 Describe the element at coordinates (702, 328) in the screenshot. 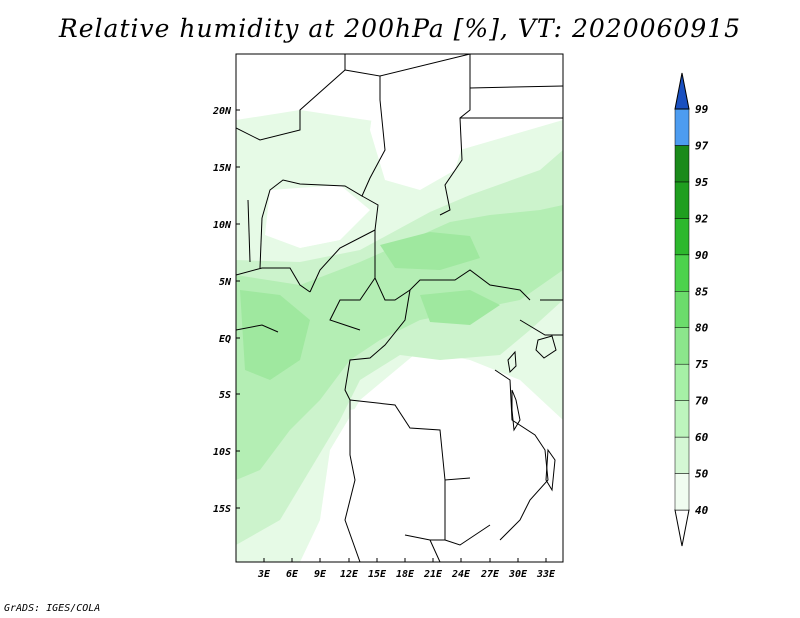

I see `colorbar-label: 80` at that location.